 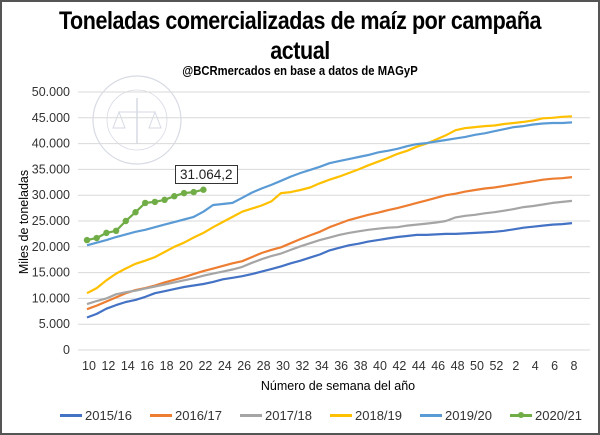 I want to click on legend-marker-icon, so click(x=521, y=414).